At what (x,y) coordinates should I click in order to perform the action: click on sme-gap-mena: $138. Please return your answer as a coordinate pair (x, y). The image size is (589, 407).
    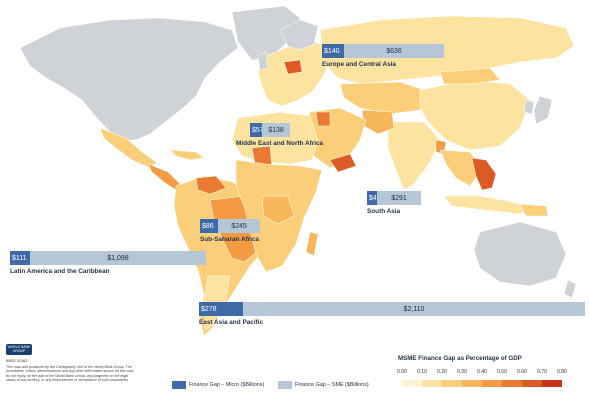
    Looking at the image, I should click on (276, 130).